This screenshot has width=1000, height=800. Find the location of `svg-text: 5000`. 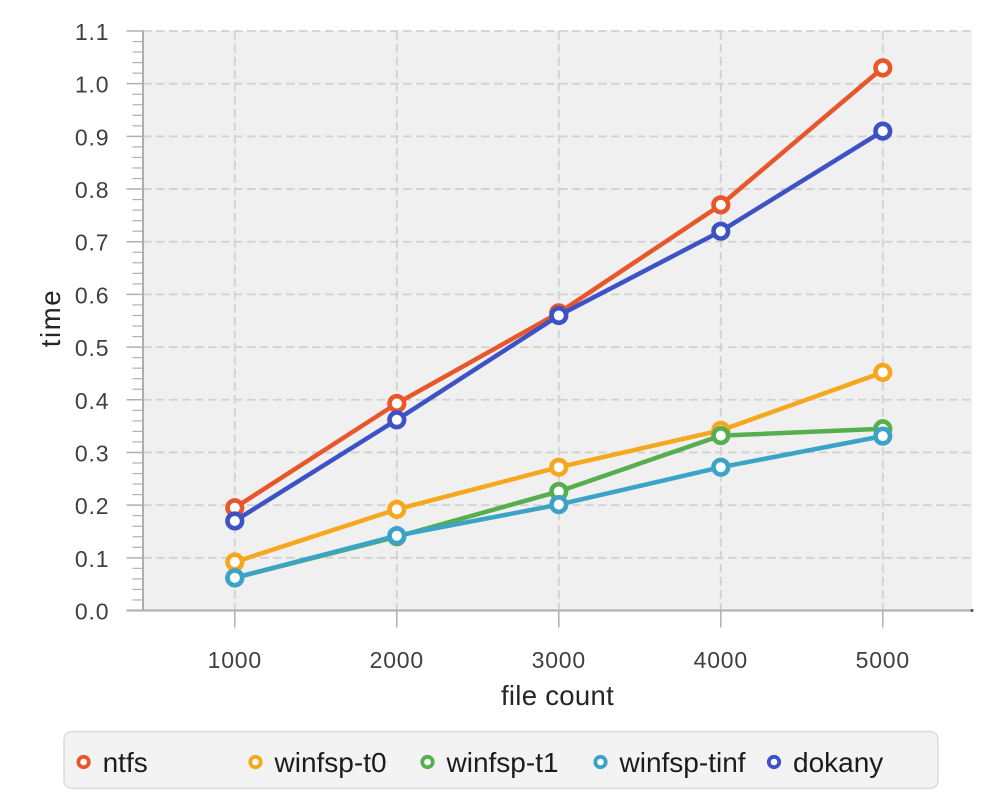

svg-text: 5000 is located at coordinates (883, 660).